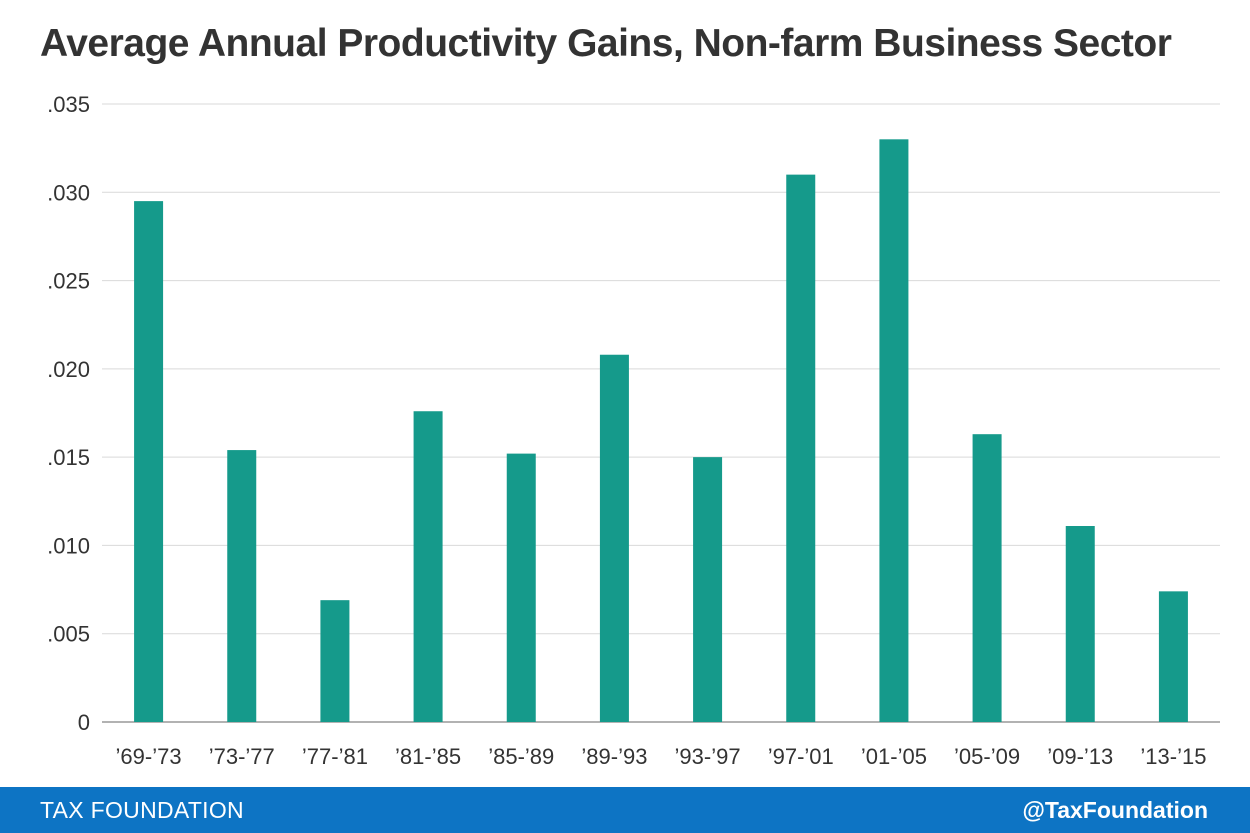  I want to click on x-tick-label: ’13-’15, so click(1173, 756).